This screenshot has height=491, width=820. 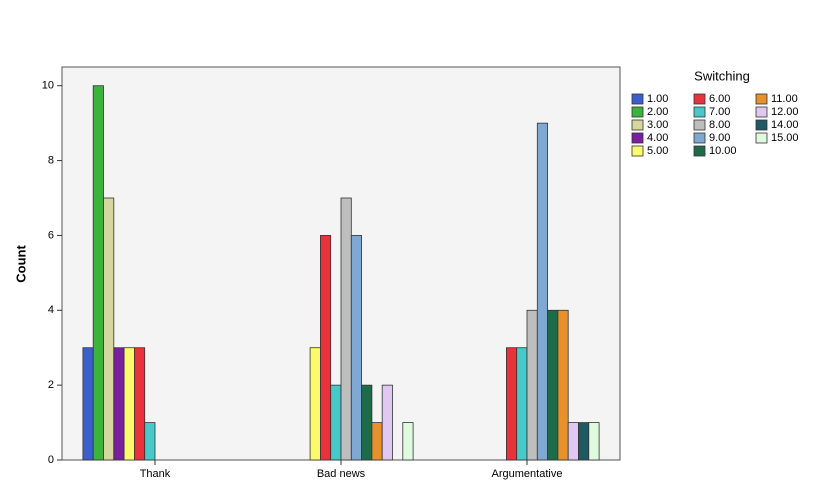 I want to click on legend-label: 15.00, so click(x=785, y=138).